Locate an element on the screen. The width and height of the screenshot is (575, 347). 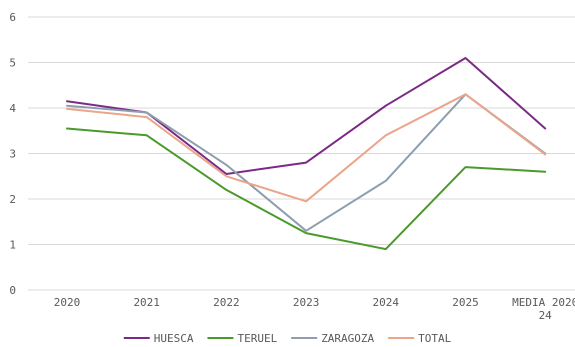
y-axis-ticks: 0 1 2 3 4 5 6 is located at coordinates (12, 154).